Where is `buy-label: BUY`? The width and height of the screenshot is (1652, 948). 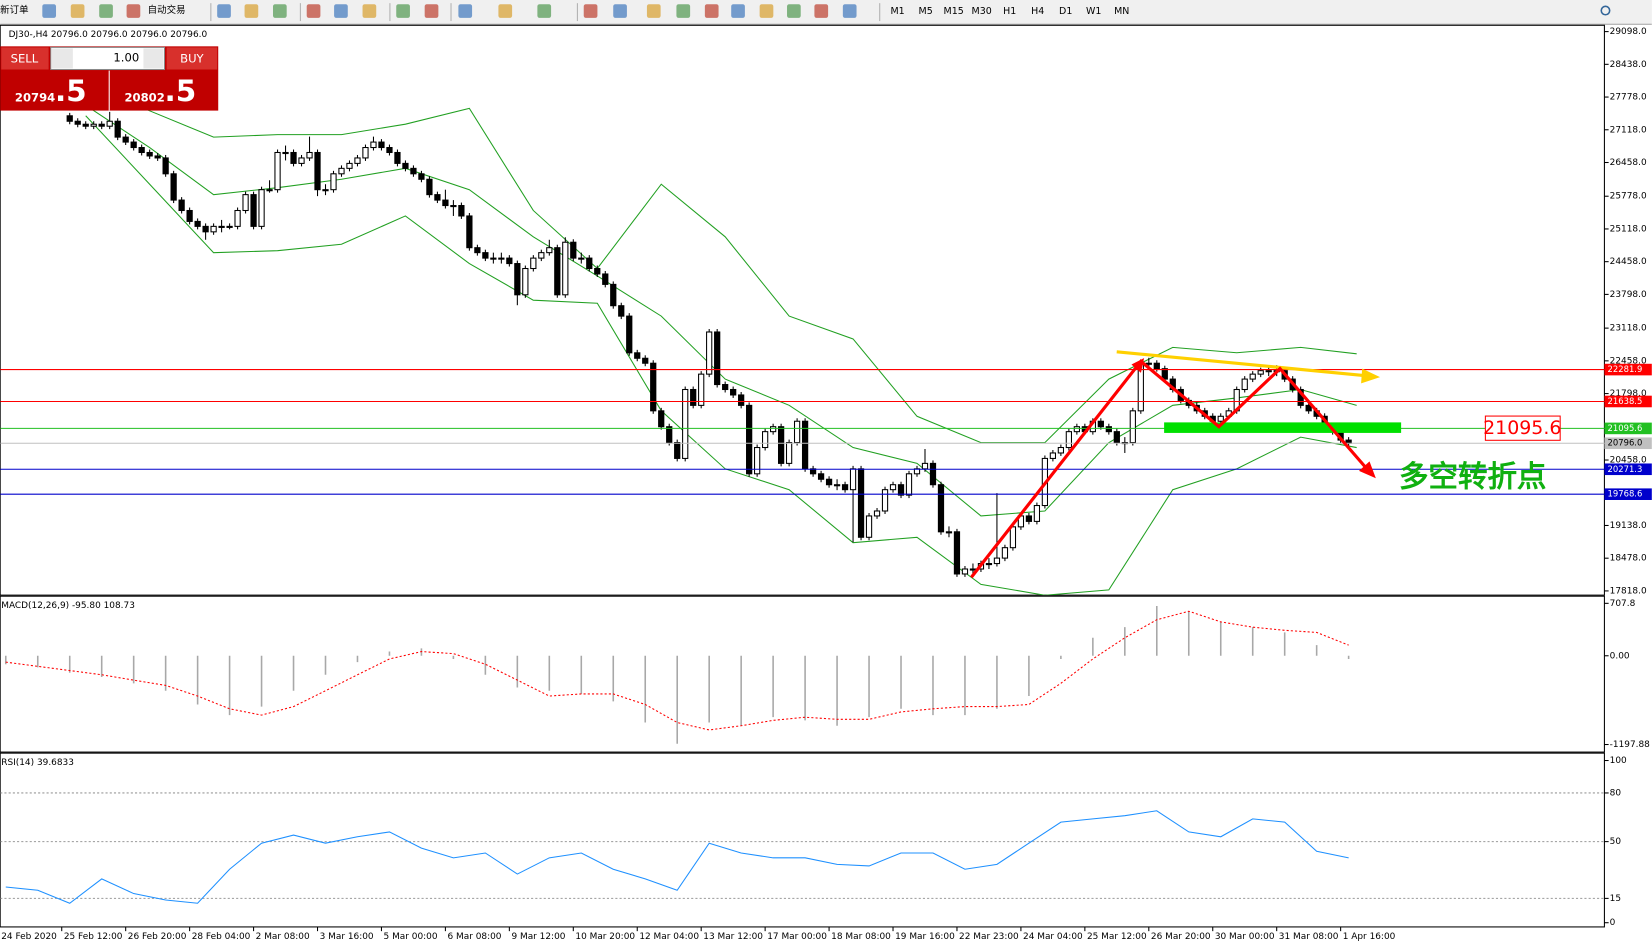 buy-label: BUY is located at coordinates (192, 58).